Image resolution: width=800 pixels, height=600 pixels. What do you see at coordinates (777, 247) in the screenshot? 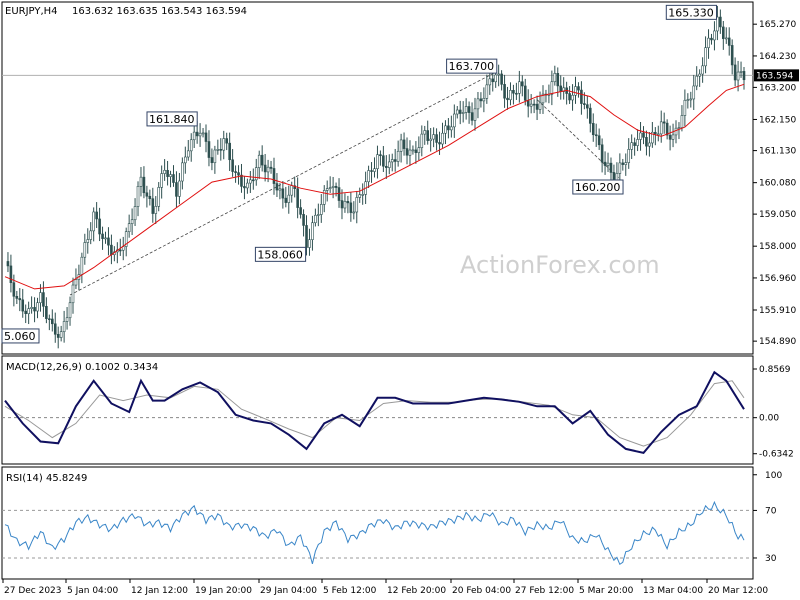
I see `price-tick-label: 158.000` at bounding box center [777, 247].